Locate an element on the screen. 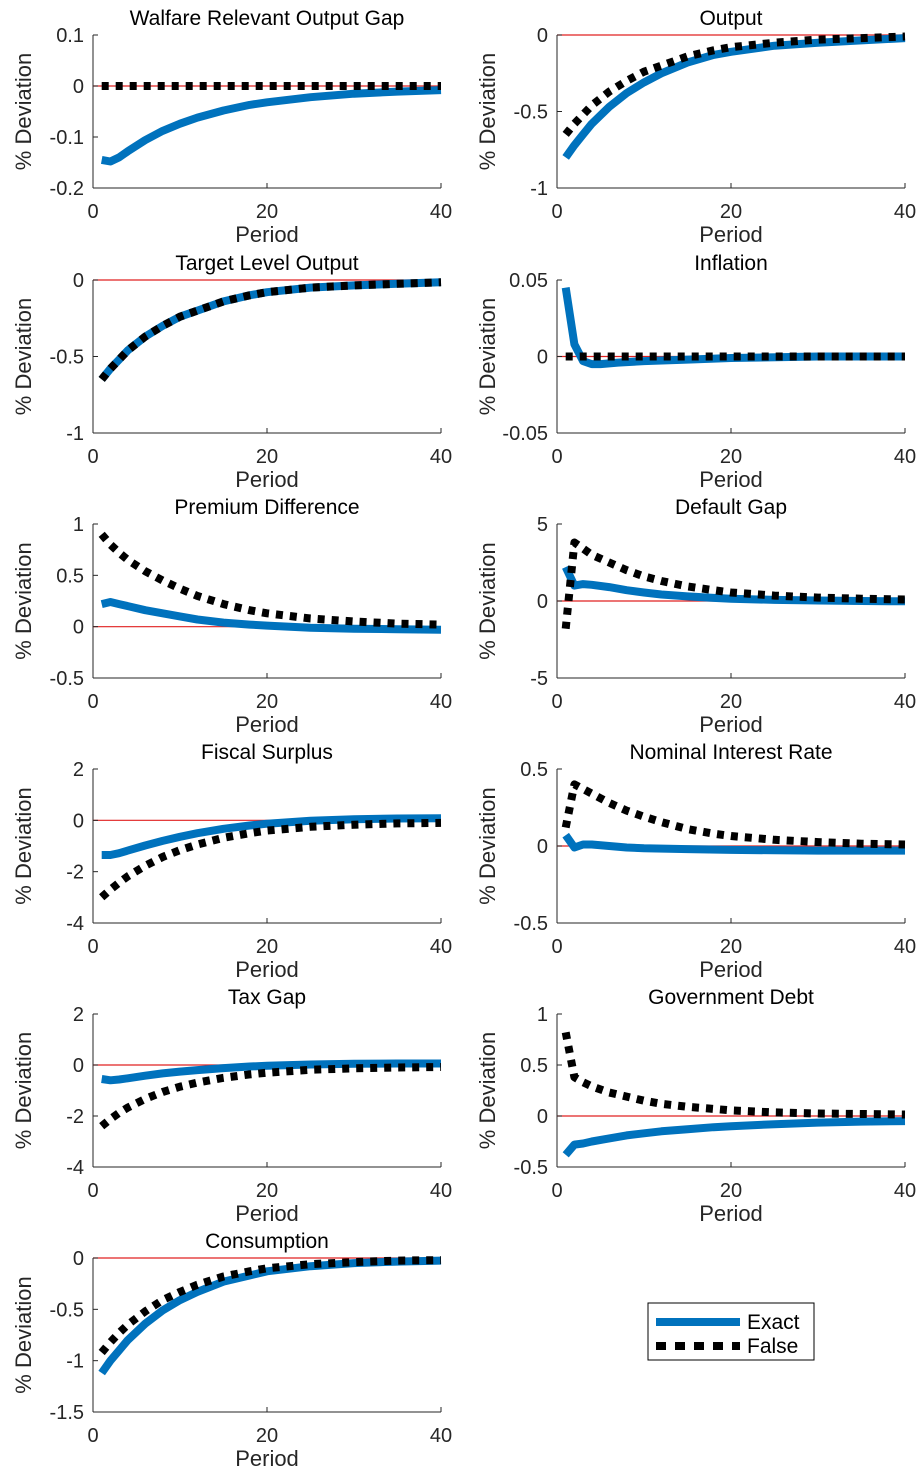 This screenshot has width=923, height=1474. chart-title: Premium Difference is located at coordinates (266, 507).